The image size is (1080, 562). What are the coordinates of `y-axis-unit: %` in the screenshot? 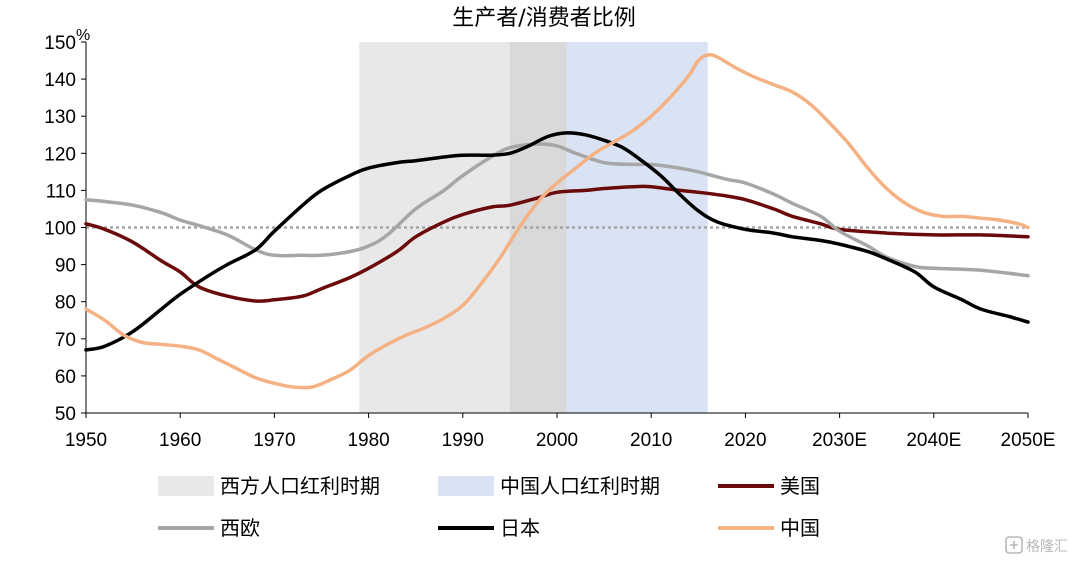 It's located at (83, 35).